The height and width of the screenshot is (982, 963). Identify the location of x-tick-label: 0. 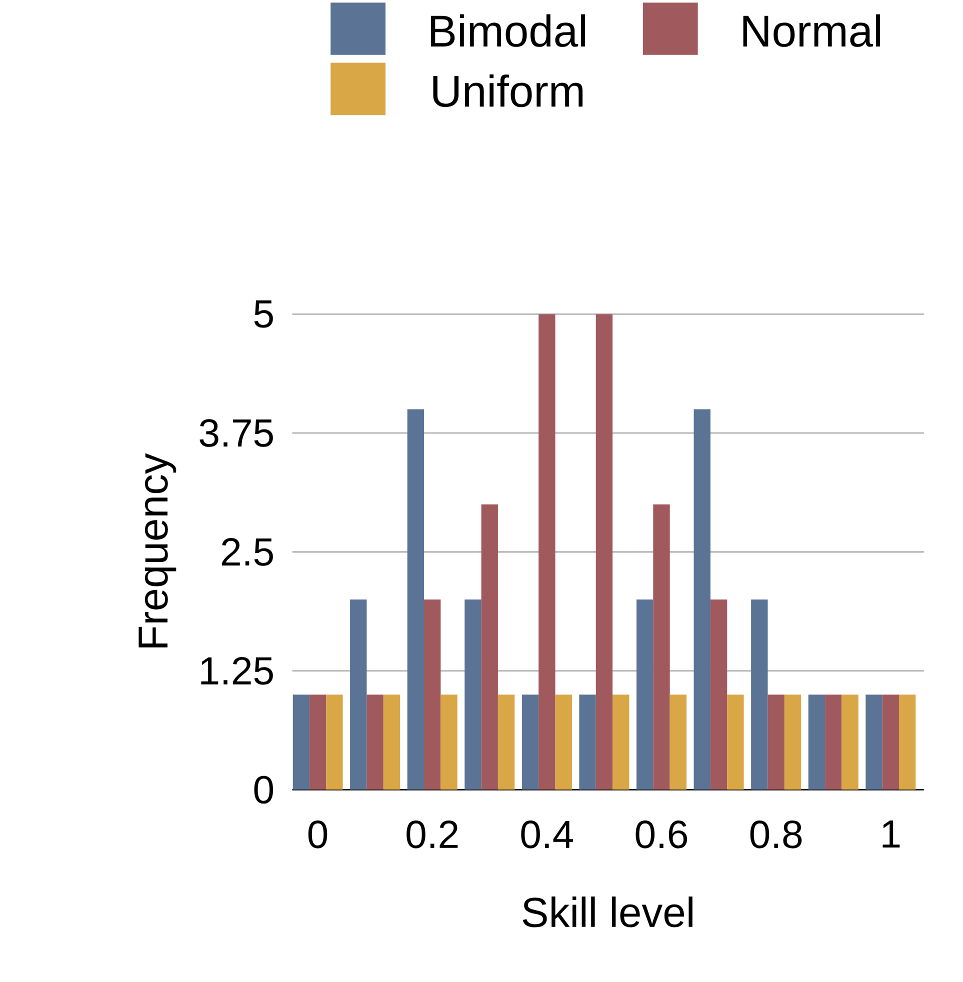
(318, 834).